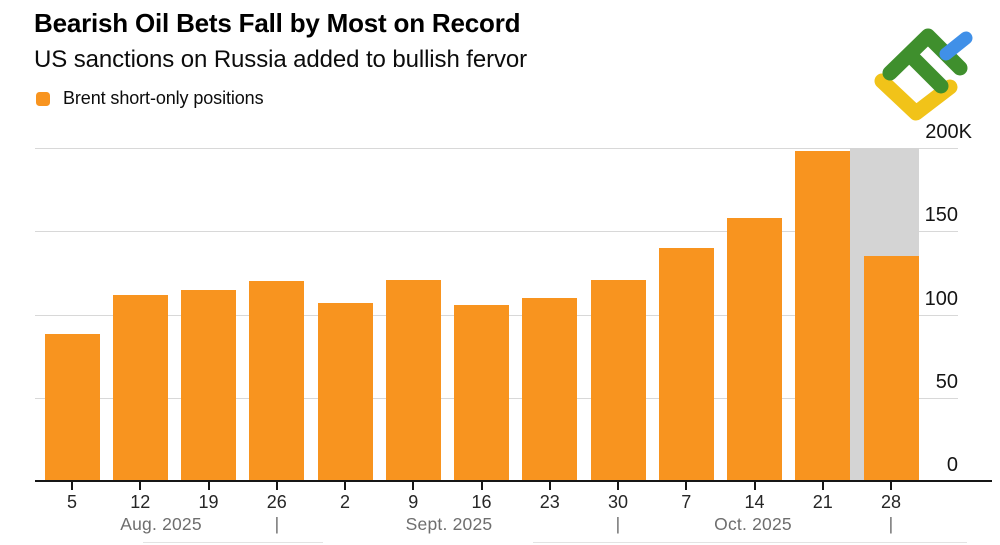 This screenshot has width=1000, height=545. I want to click on y-axis-label: 50, so click(946, 381).